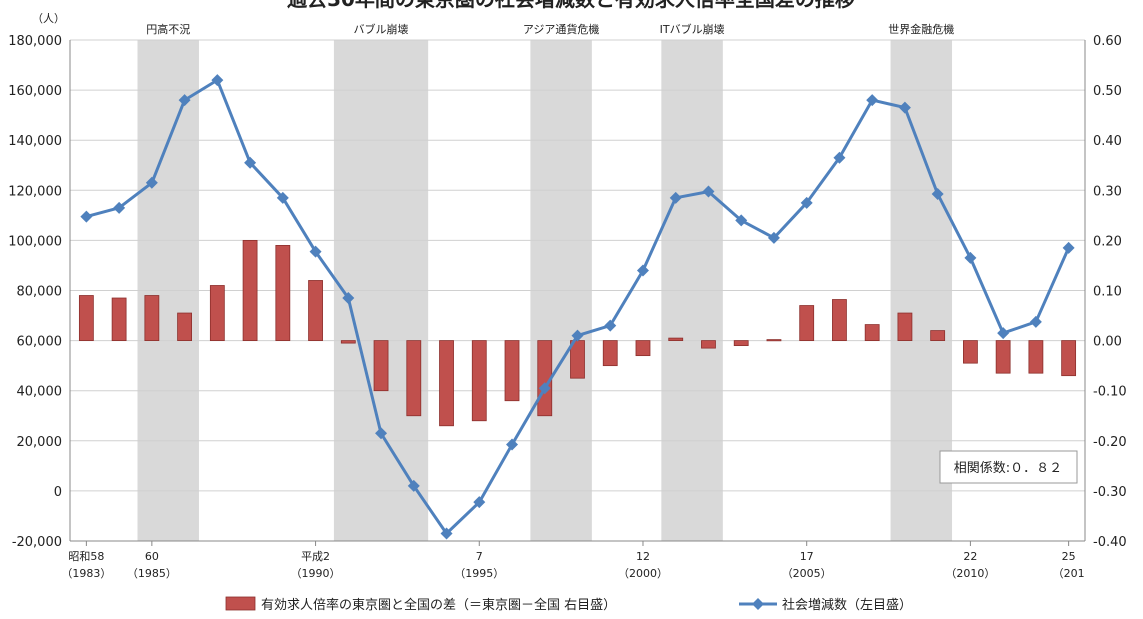 Image resolution: width=1143 pixels, height=619 pixels. Describe the element at coordinates (479, 556) in the screenshot. I see `x-tick-label: 7` at that location.